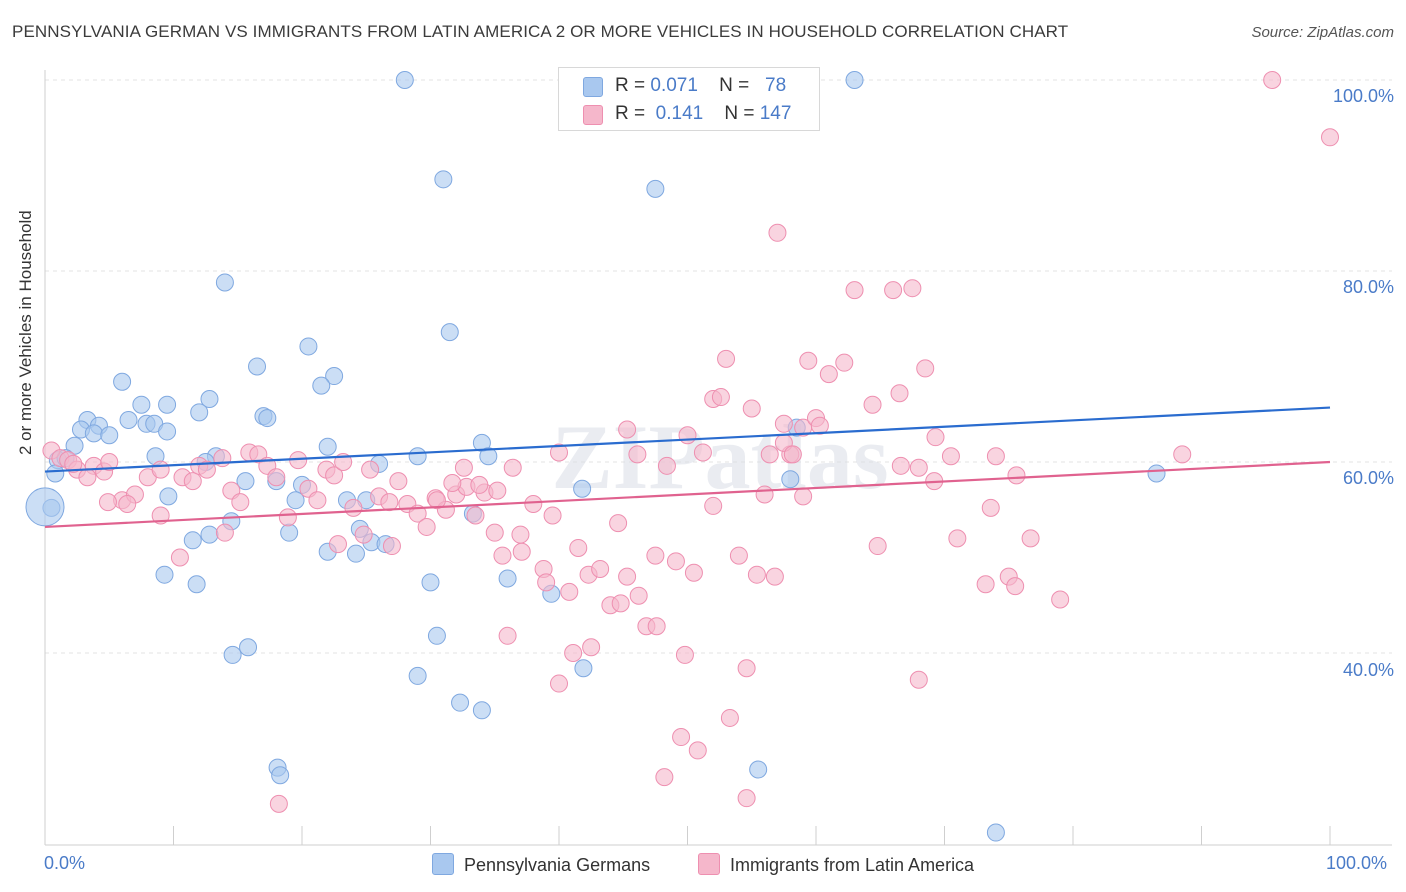 The height and width of the screenshot is (892, 1406). I want to click on source-label: Source: ZipAtlas.com, so click(1322, 32).